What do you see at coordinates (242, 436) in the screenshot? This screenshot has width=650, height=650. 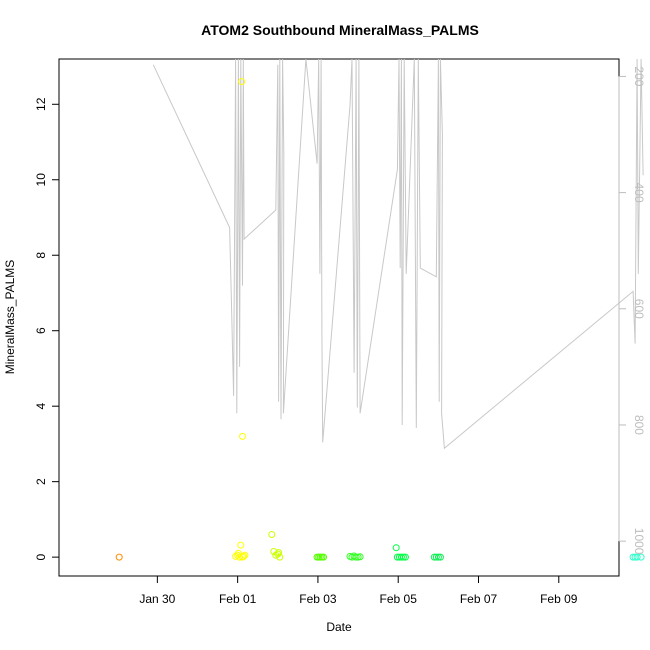 I see `data-point-s1-p4` at bounding box center [242, 436].